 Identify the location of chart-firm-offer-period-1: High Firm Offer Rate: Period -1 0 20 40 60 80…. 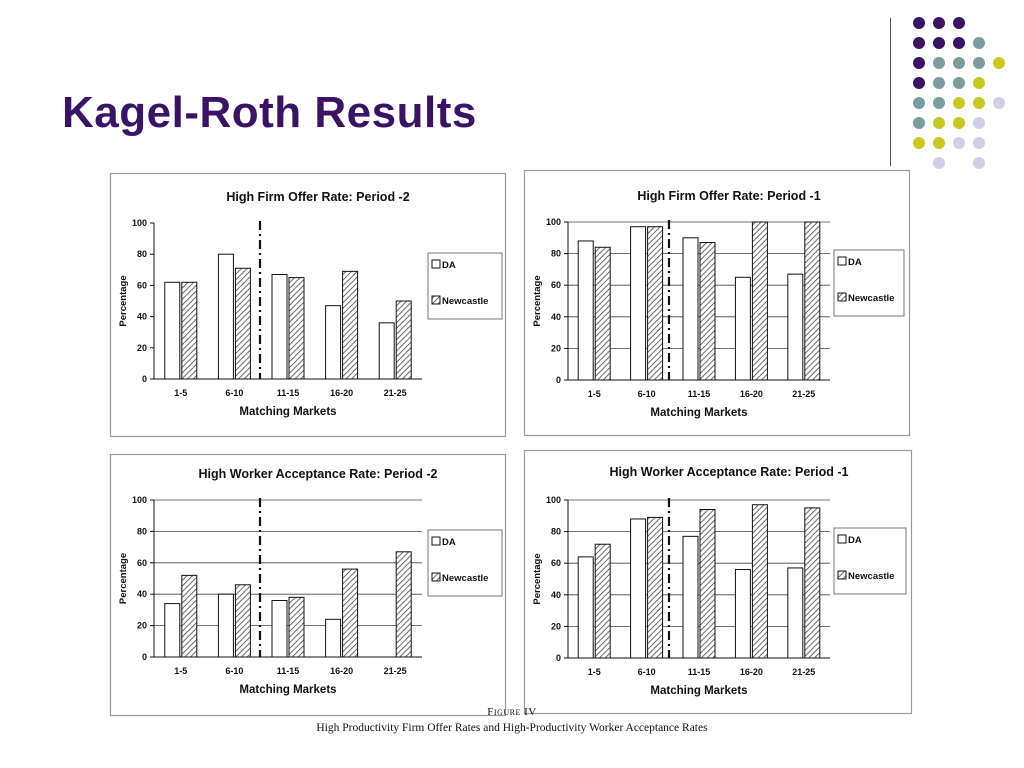
(717, 303).